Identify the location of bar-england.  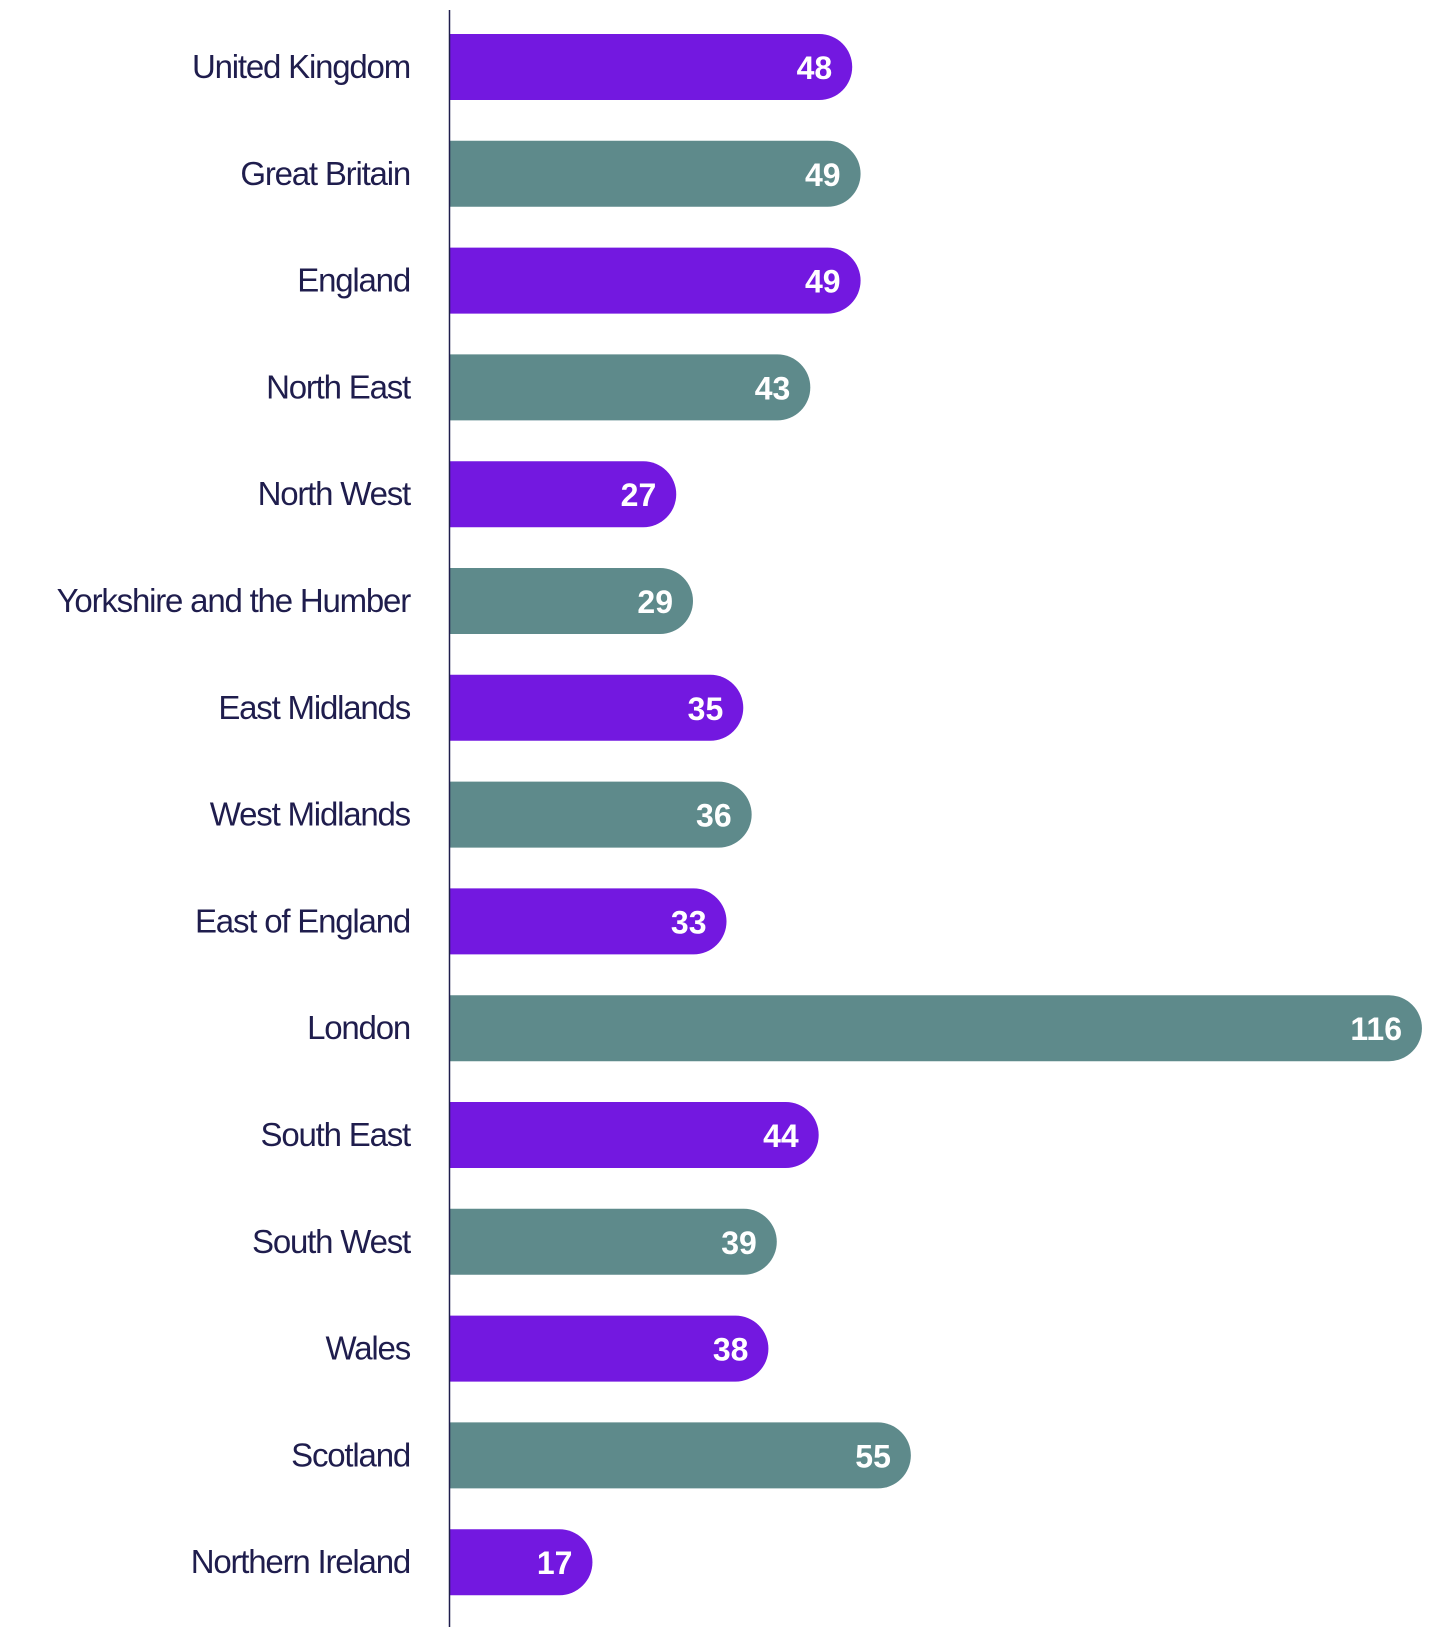
(655, 280).